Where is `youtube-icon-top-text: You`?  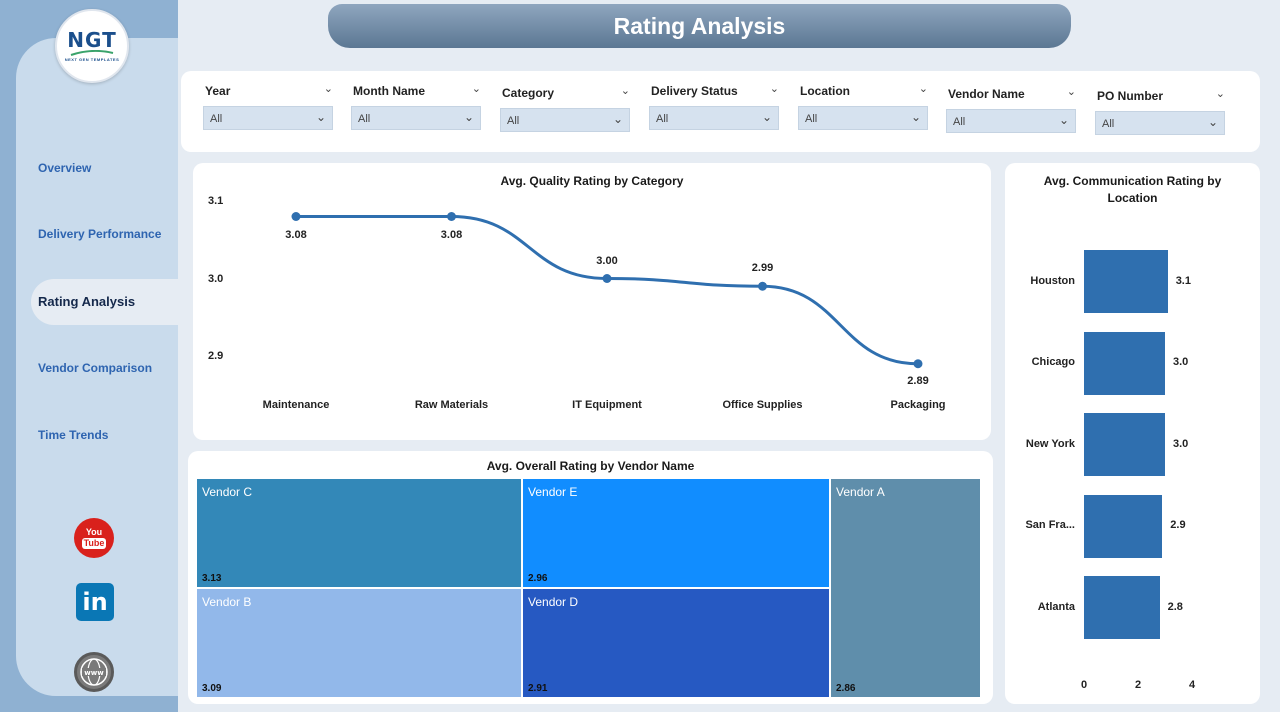 youtube-icon-top-text: You is located at coordinates (94, 531).